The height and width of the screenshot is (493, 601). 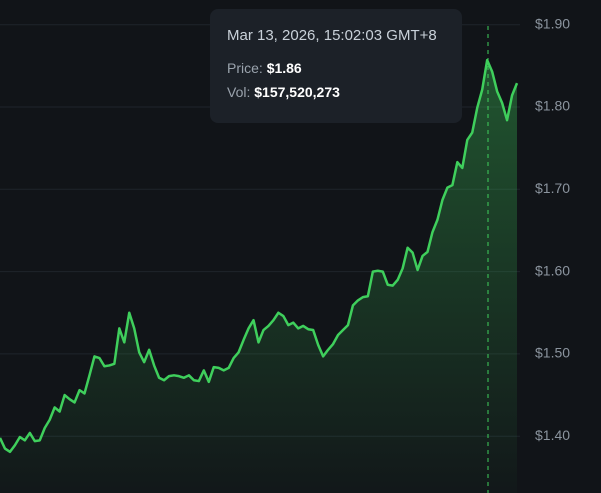 What do you see at coordinates (239, 92) in the screenshot?
I see `volume-label: Vol:` at bounding box center [239, 92].